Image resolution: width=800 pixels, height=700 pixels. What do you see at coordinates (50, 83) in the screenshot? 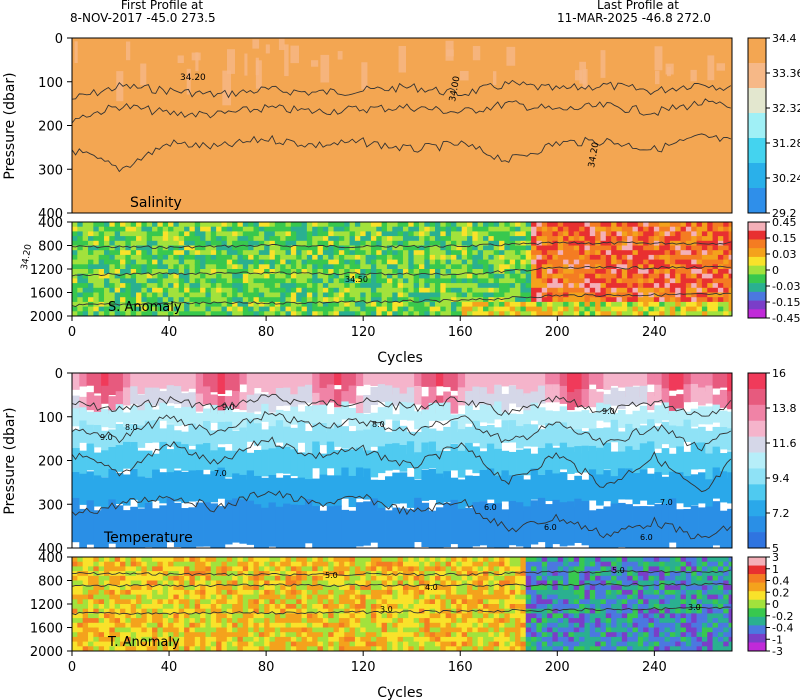
I see `y-tick-label: 100` at bounding box center [50, 83].